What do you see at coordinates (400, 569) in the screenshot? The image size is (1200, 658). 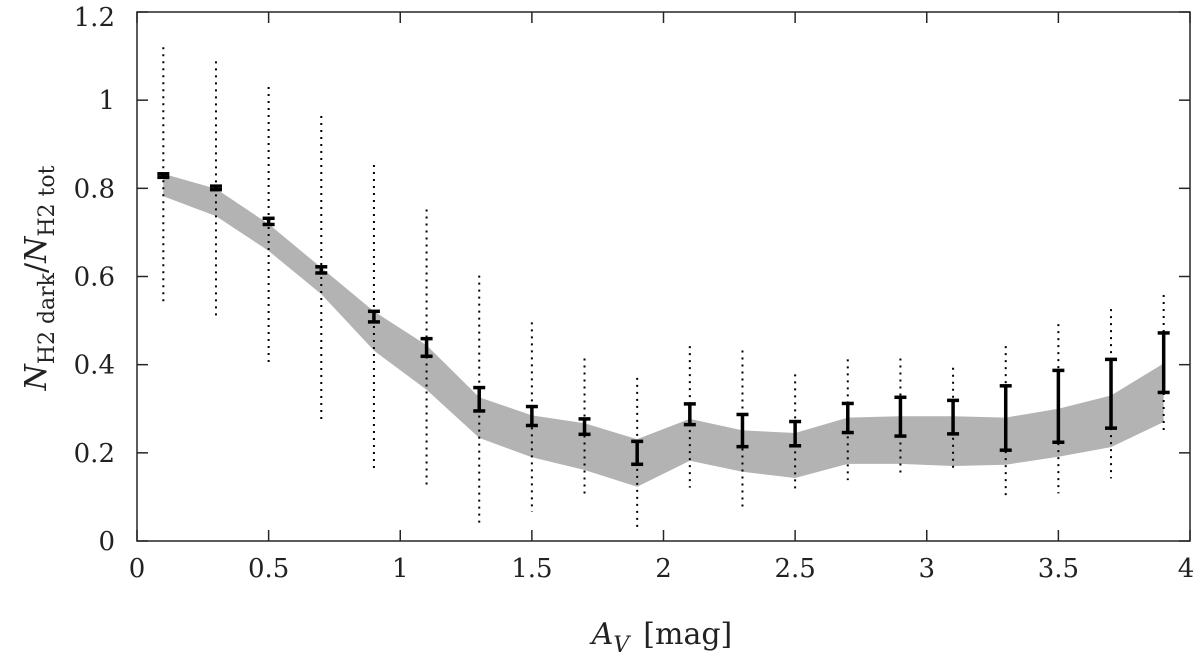 I see `x-tick-label: 1` at bounding box center [400, 569].